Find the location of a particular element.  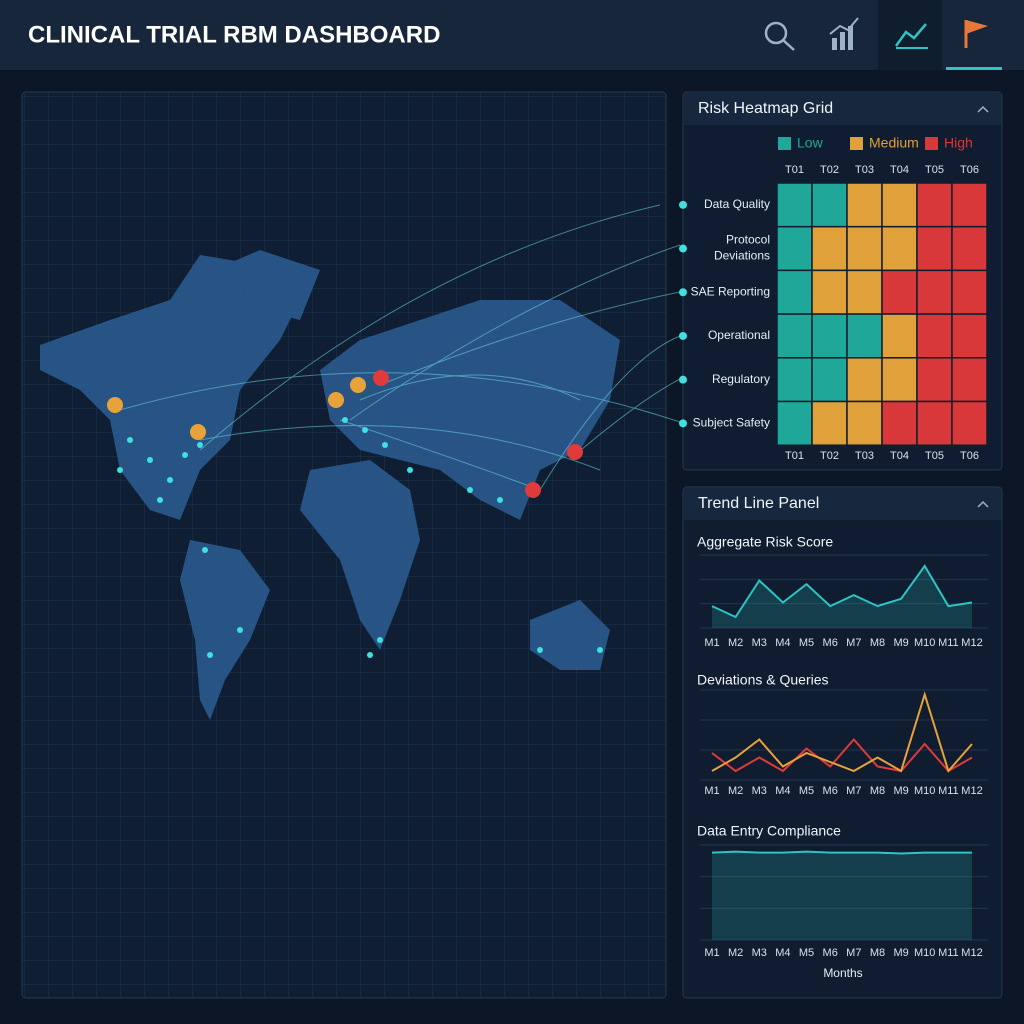

tab-underline is located at coordinates (974, 68).